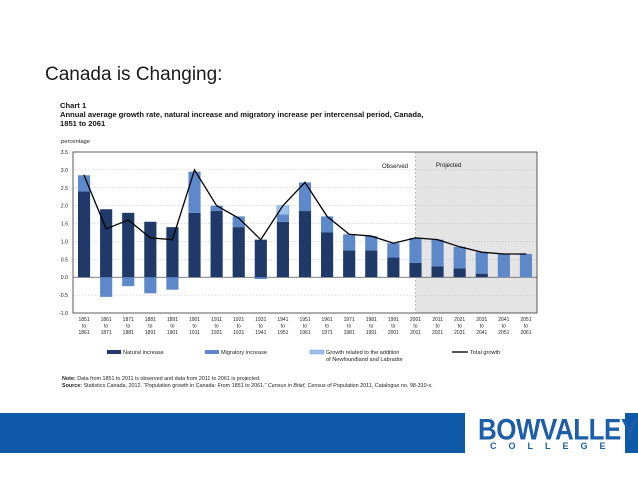  I want to click on x-tick-label: 1911, so click(216, 320).